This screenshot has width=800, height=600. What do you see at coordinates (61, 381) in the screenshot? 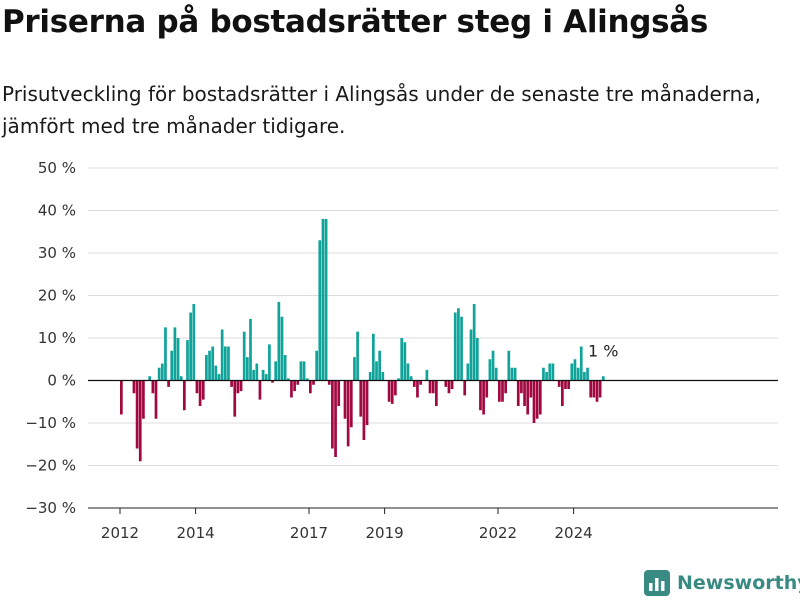
I see `y-tick-label: 0 %` at bounding box center [61, 381].